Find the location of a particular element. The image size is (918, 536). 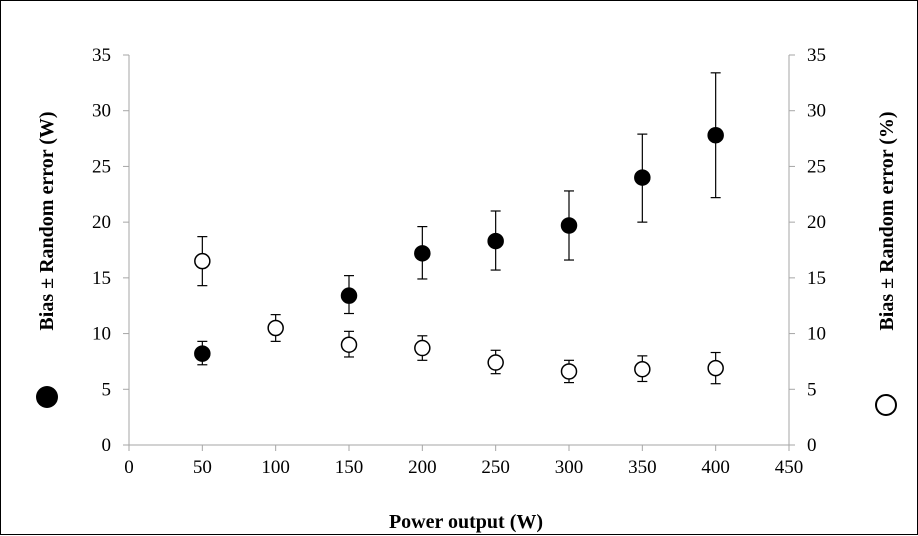

y-right-tick-label: 0 is located at coordinates (812, 445).